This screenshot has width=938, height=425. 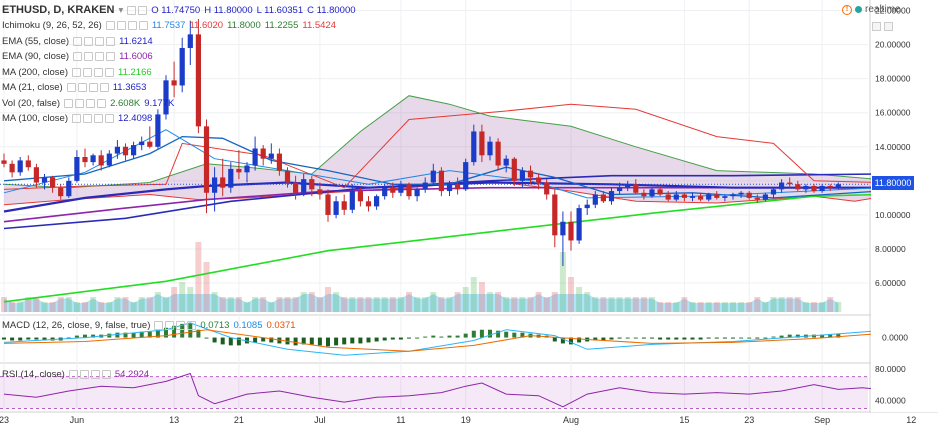 What do you see at coordinates (893, 215) in the screenshot?
I see `price-tick-label: 10.00000` at bounding box center [893, 215].